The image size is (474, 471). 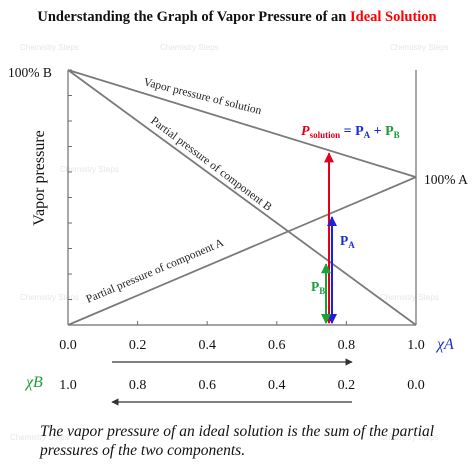 What do you see at coordinates (242, 345) in the screenshot?
I see `x-tick-labels: 0.0 0.2 0.4 0.6 0.8 1.0` at bounding box center [242, 345].